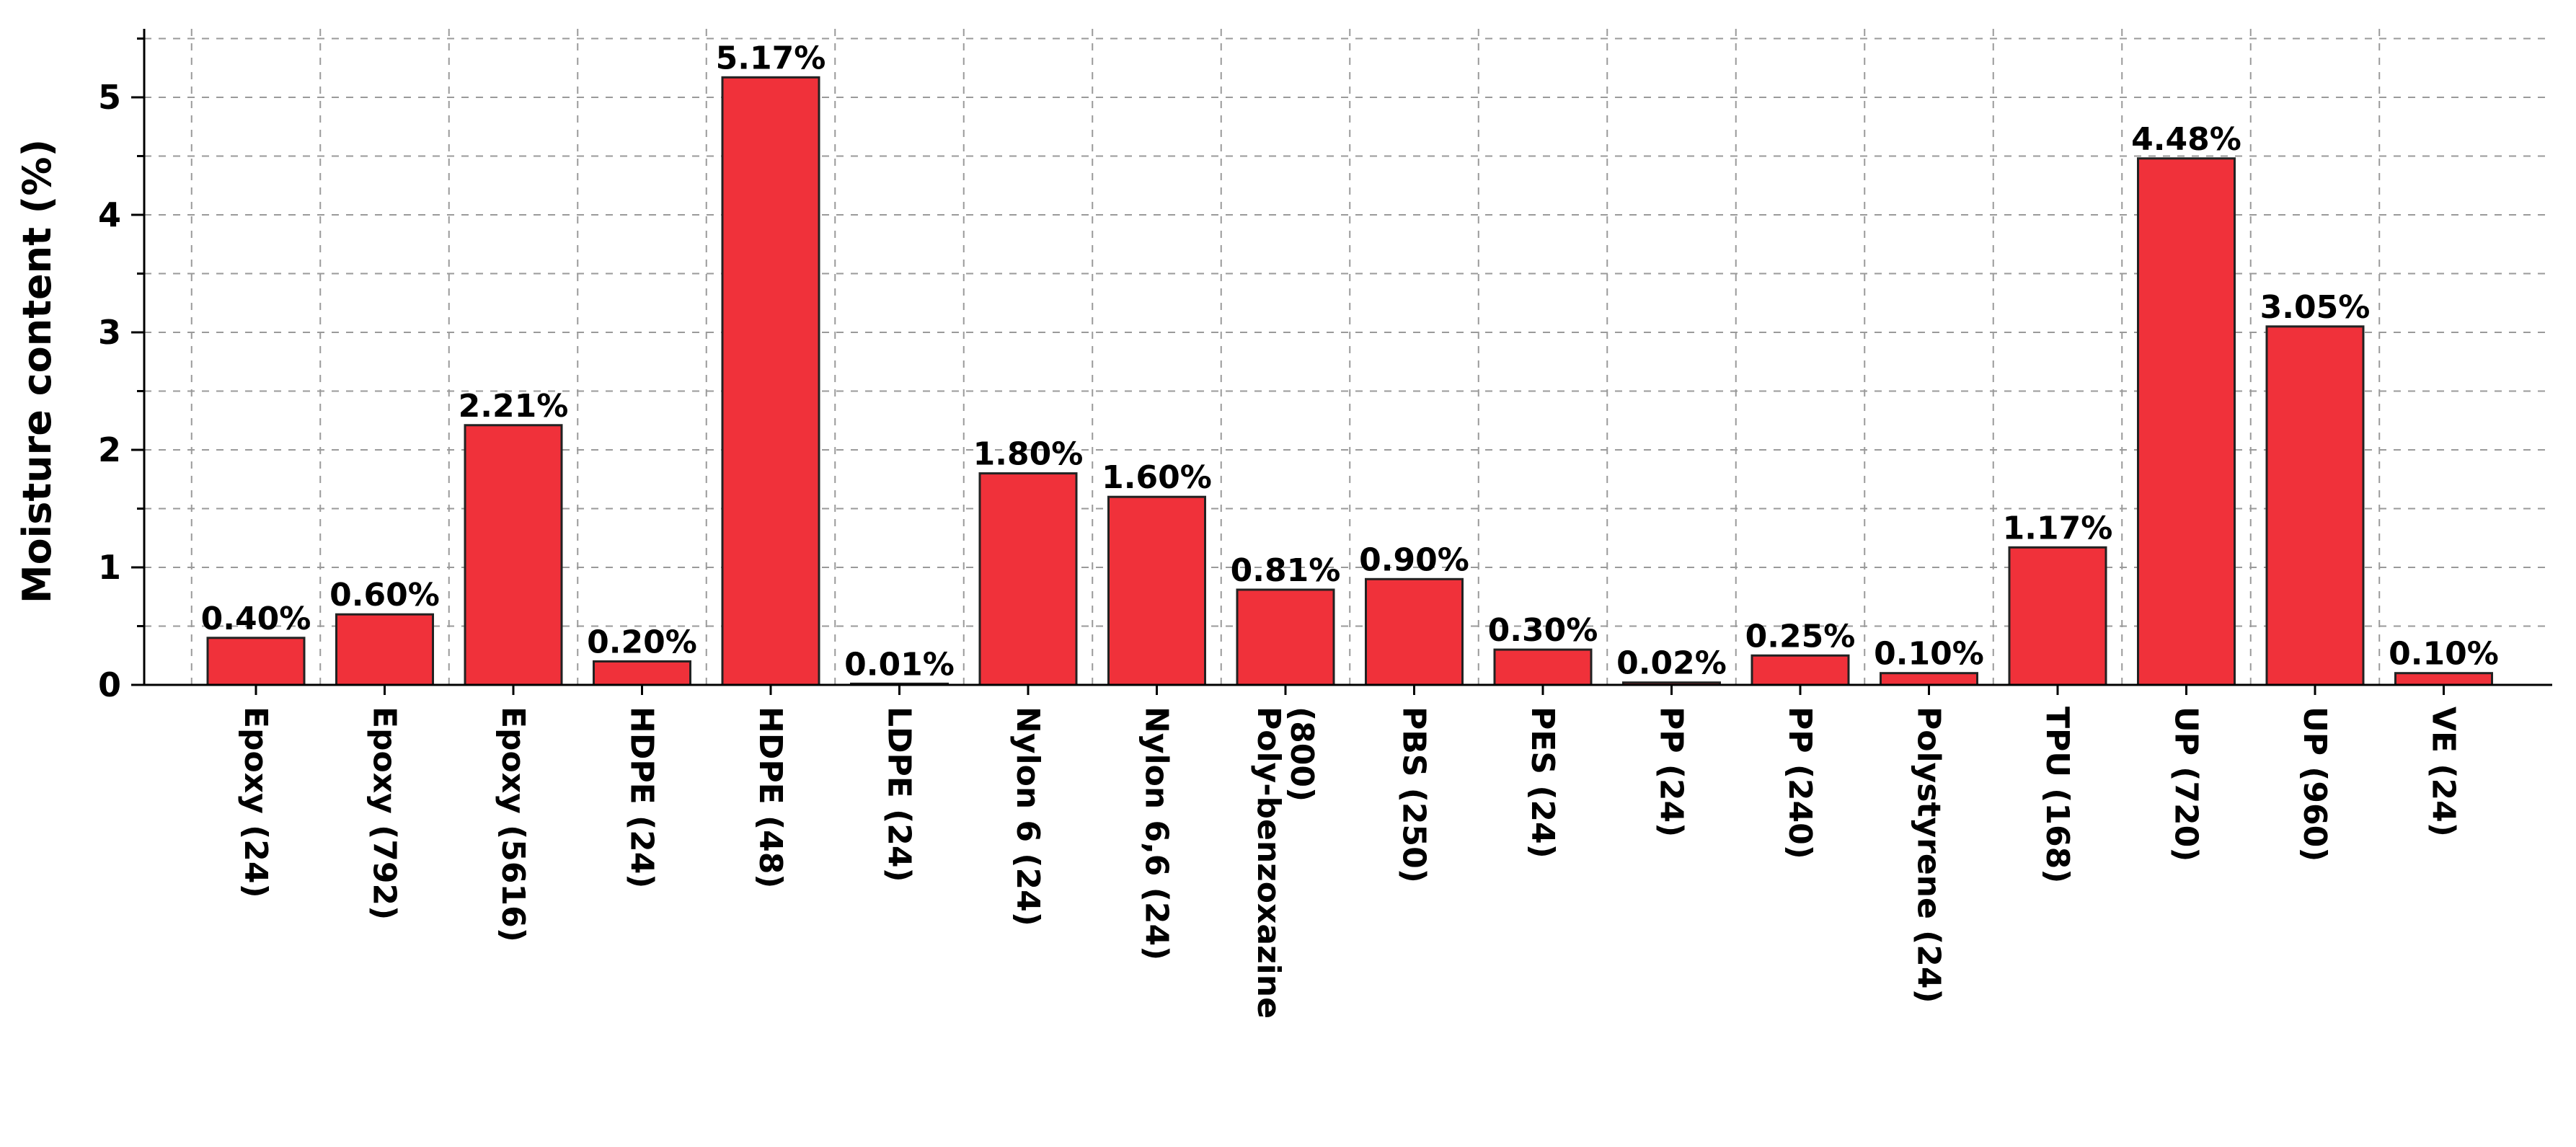 This screenshot has width=2576, height=1147. I want to click on category-label: PBS (250), so click(1414, 795).